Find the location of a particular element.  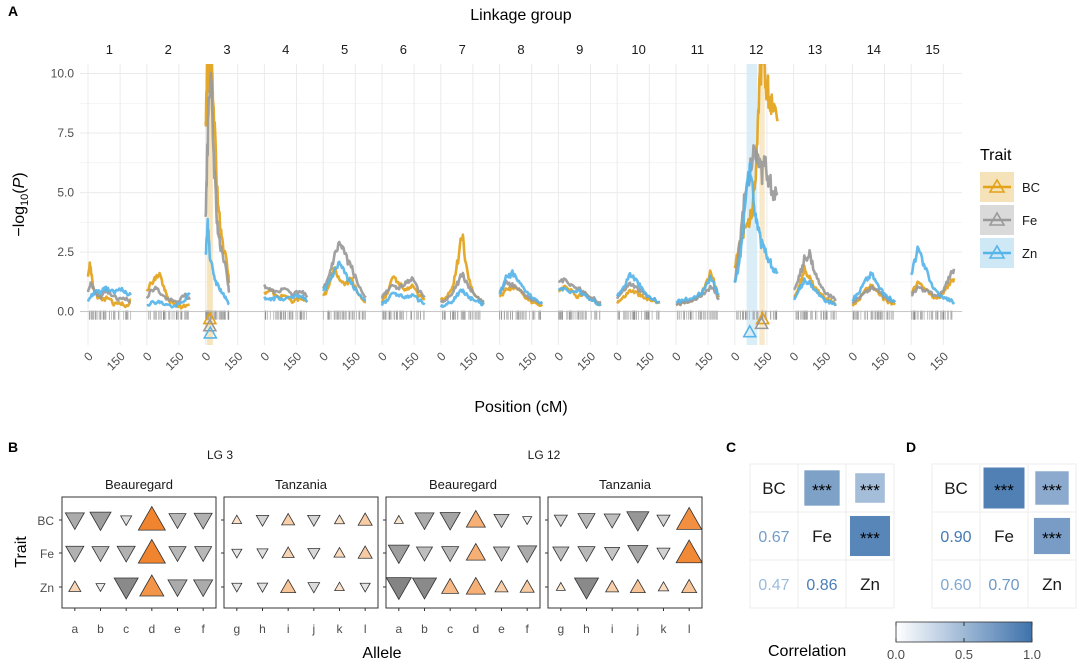

panel-letter-d: D is located at coordinates (911, 447).